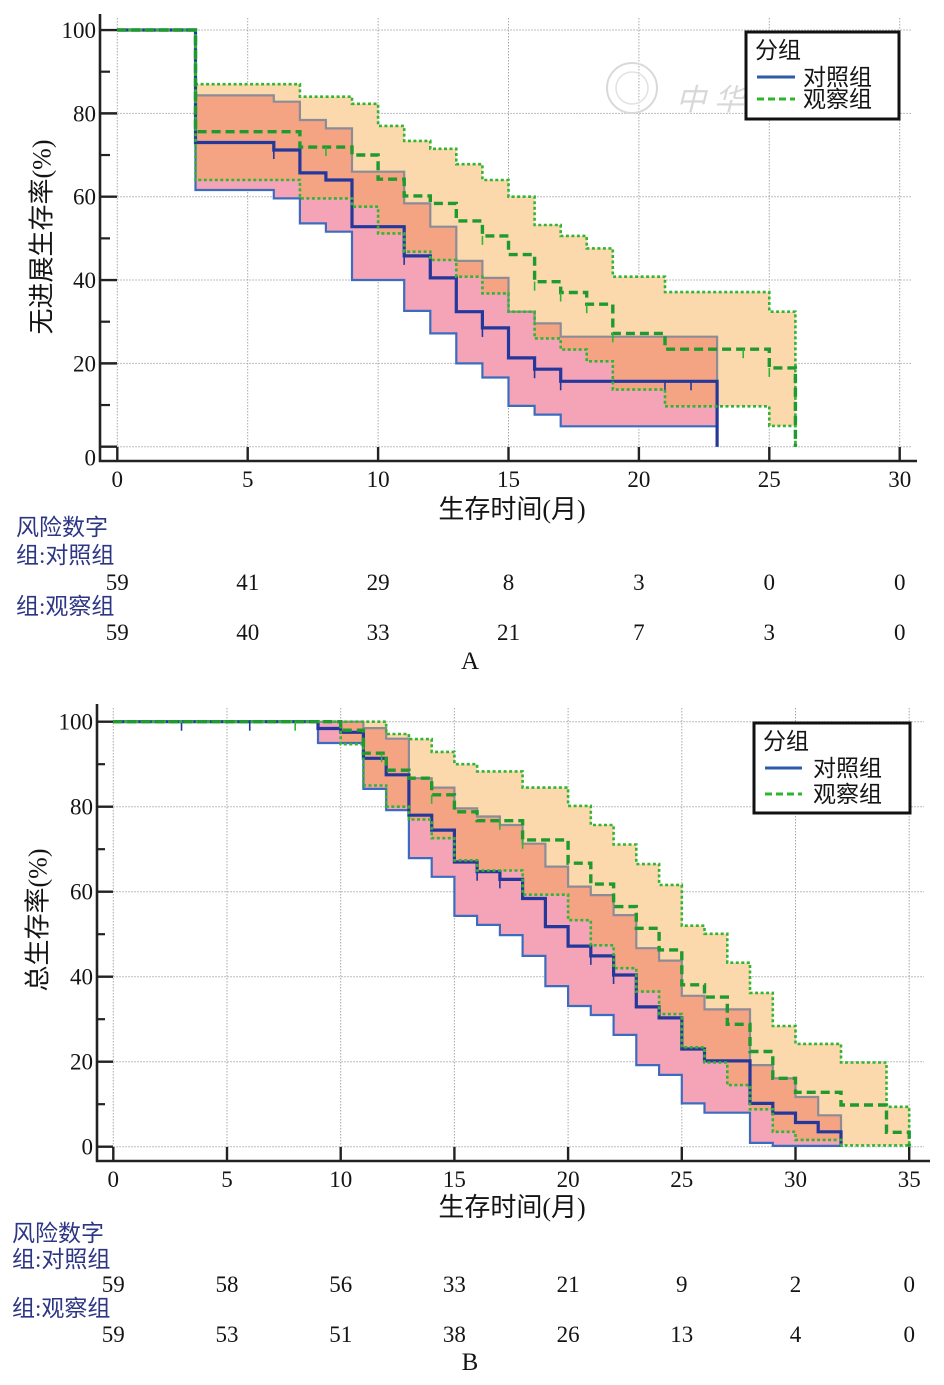 The width and height of the screenshot is (944, 1385). What do you see at coordinates (454, 1334) in the screenshot?
I see `risk-count: 38` at bounding box center [454, 1334].